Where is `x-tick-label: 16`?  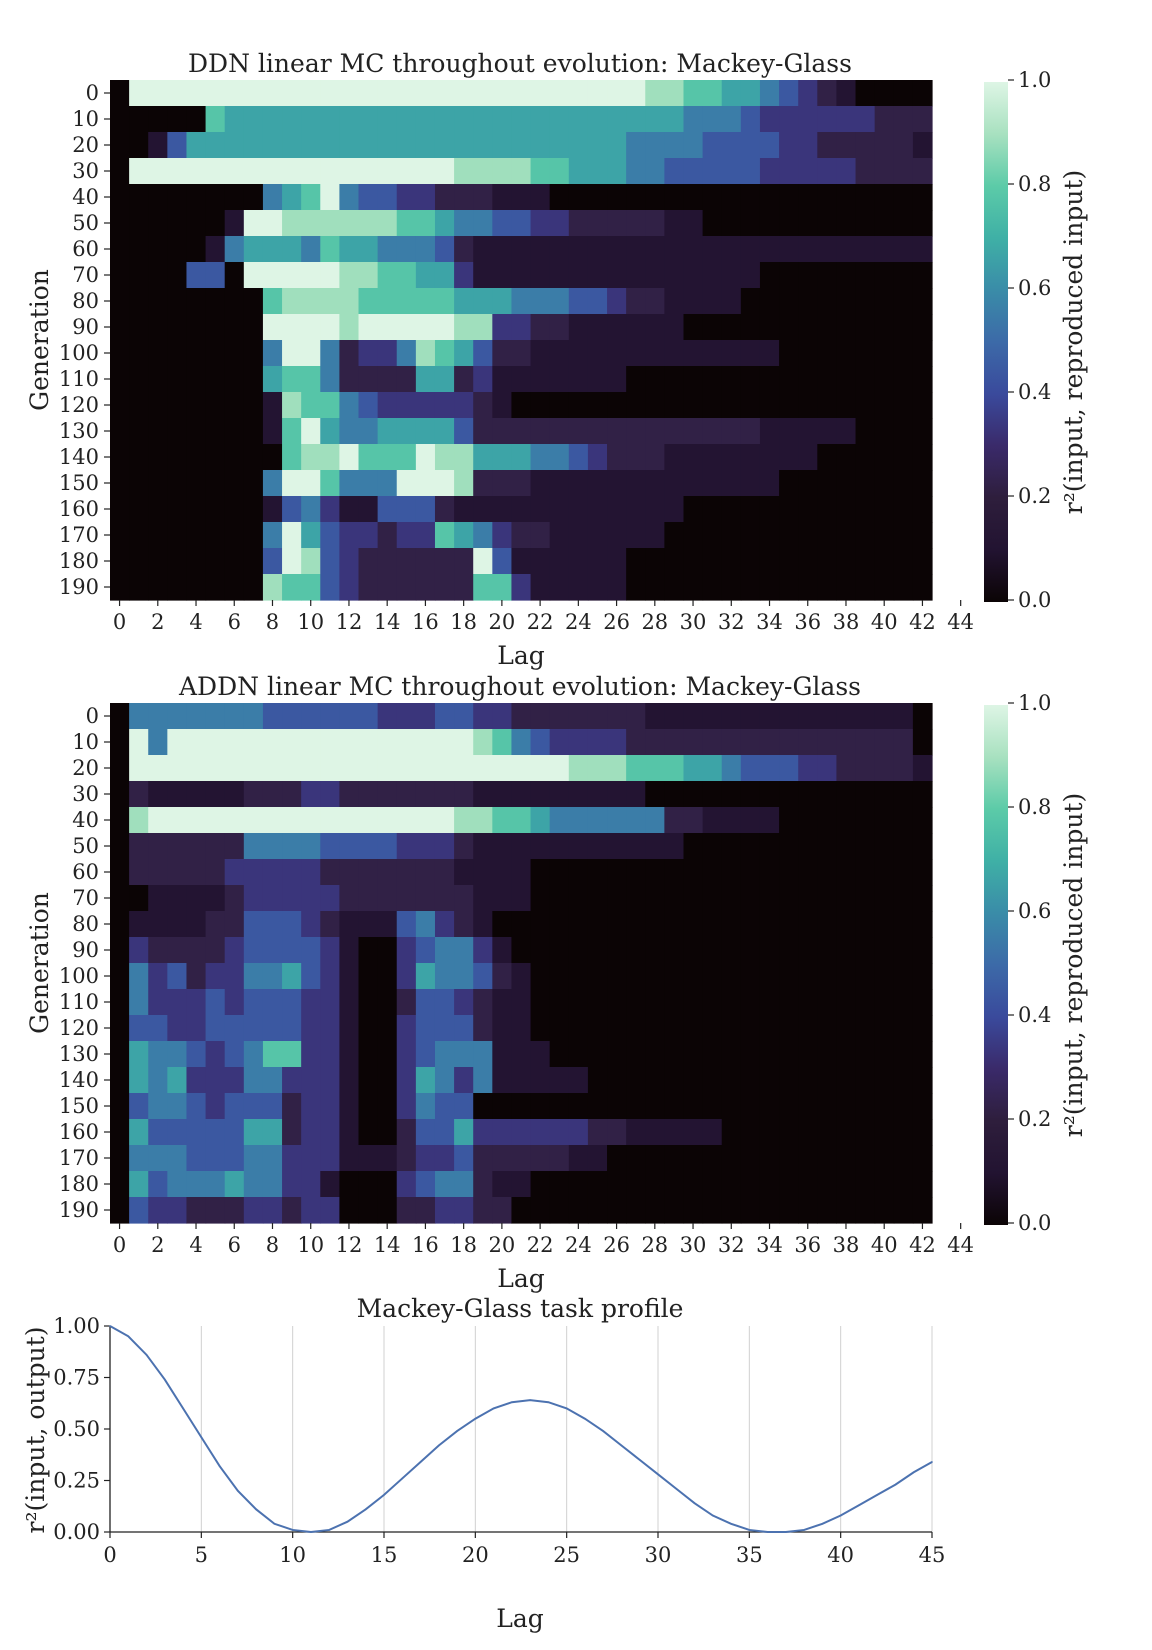 x-tick-label: 16 is located at coordinates (425, 622).